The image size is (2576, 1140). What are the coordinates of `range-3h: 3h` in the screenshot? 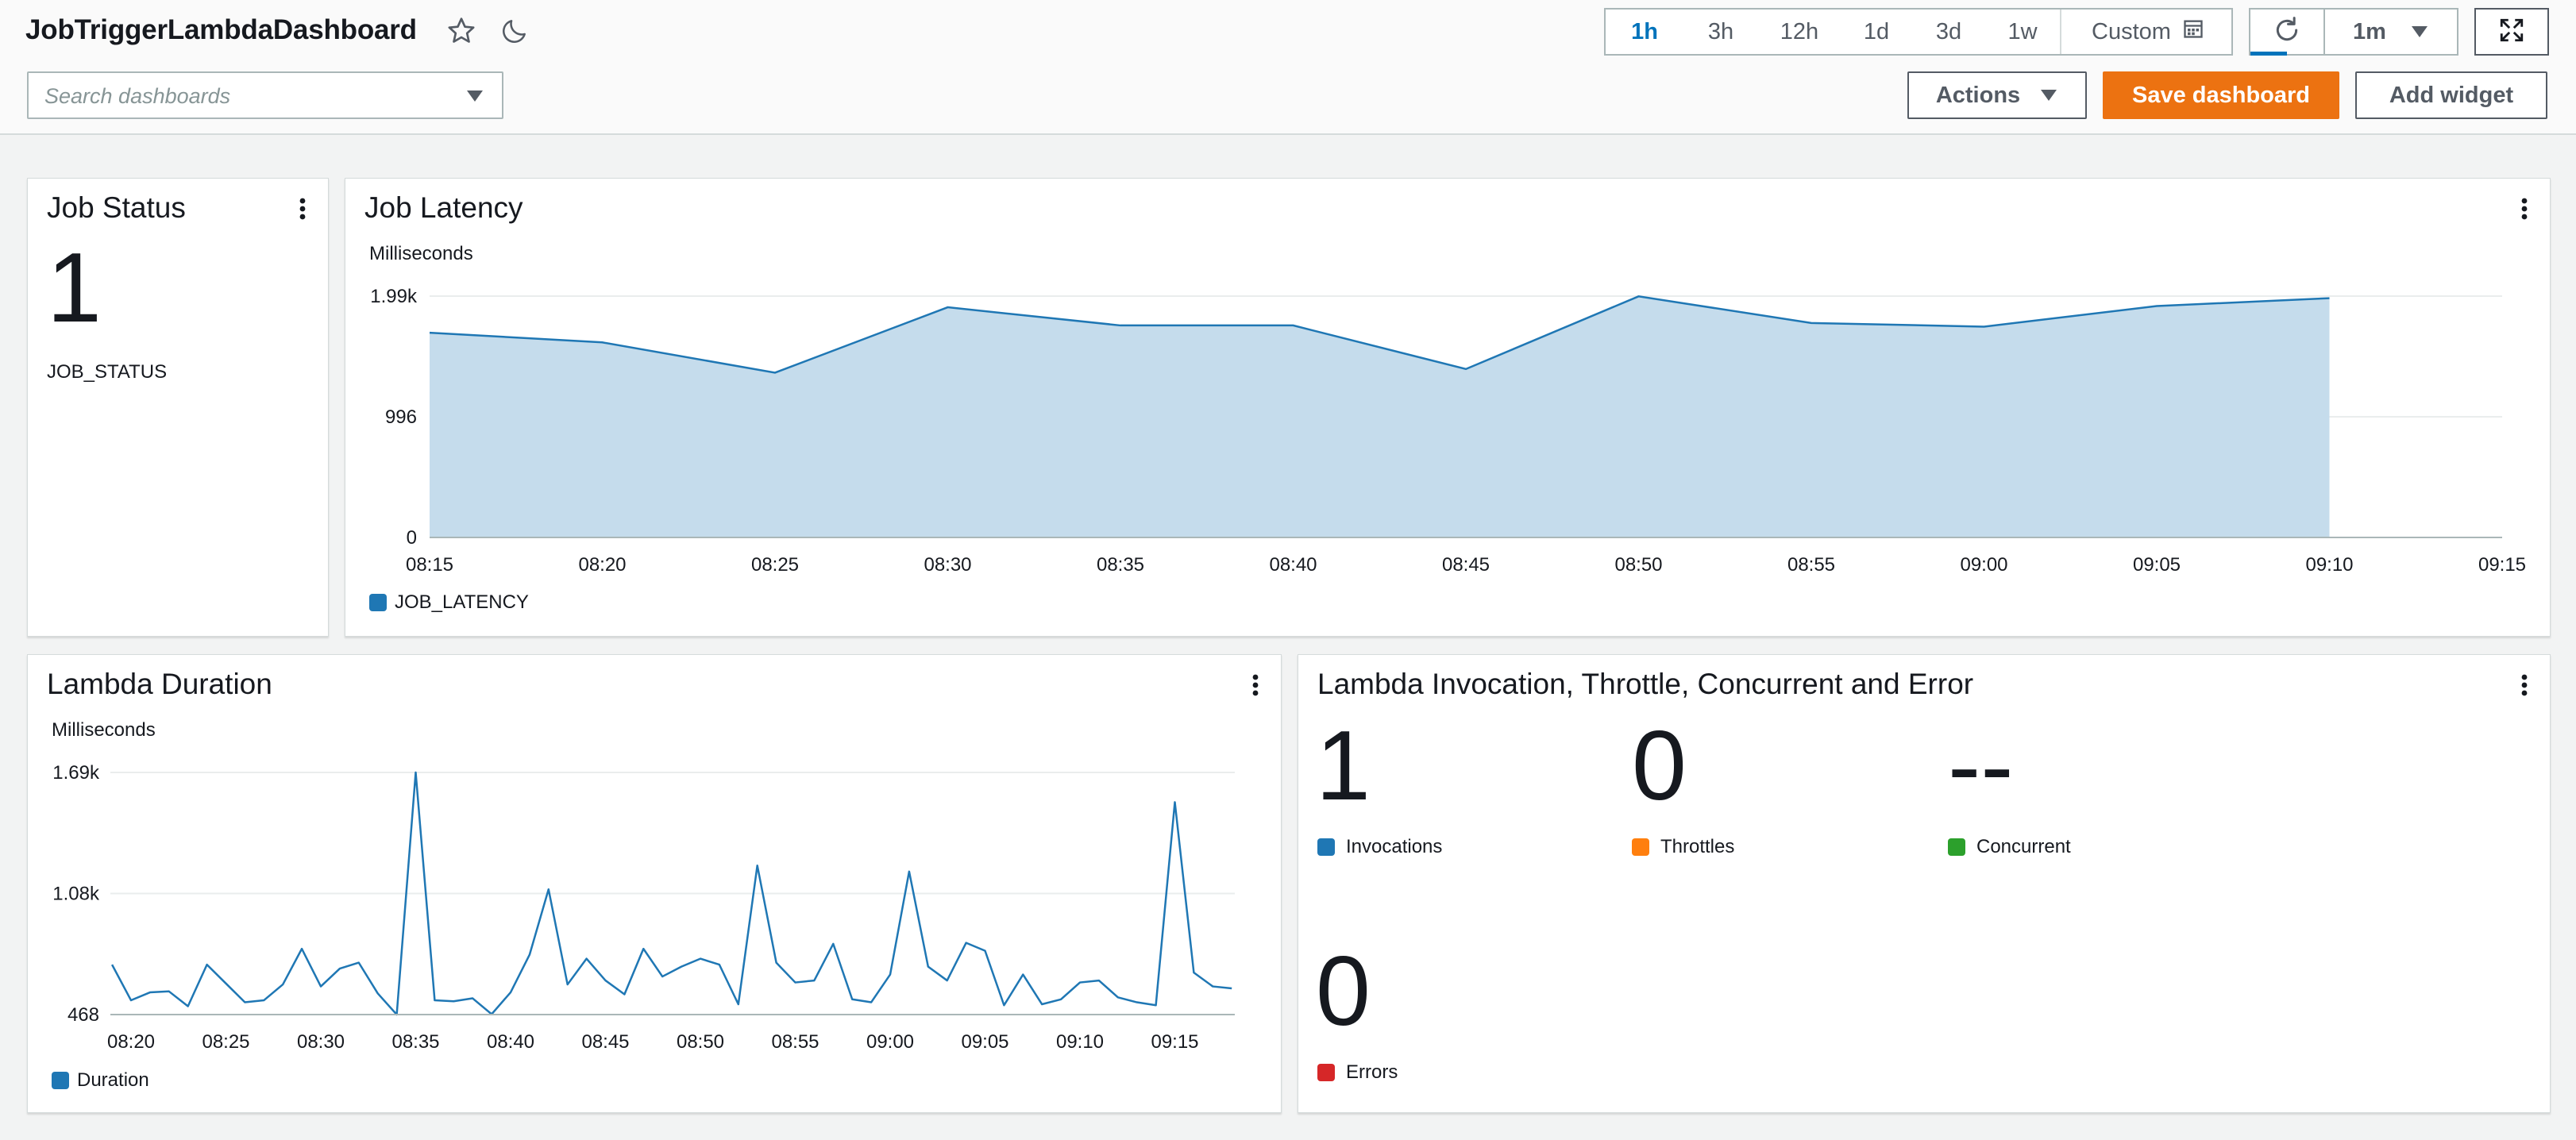 It's located at (1720, 31).